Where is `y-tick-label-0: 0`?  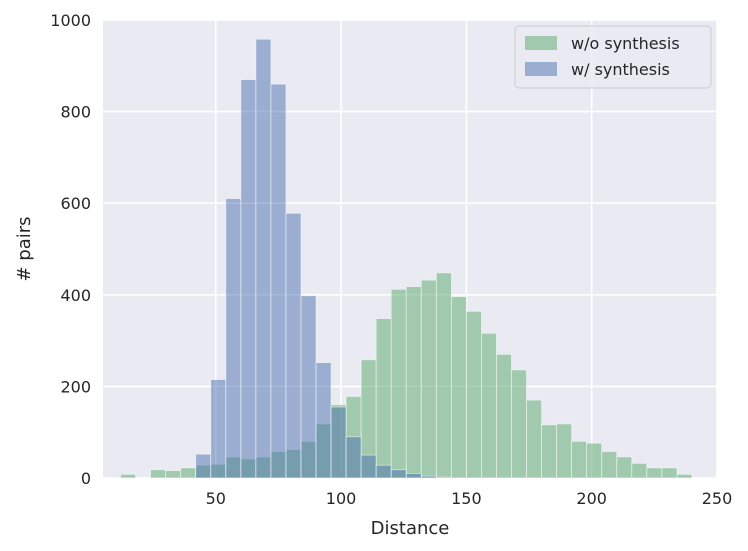 y-tick-label-0: 0 is located at coordinates (86, 478).